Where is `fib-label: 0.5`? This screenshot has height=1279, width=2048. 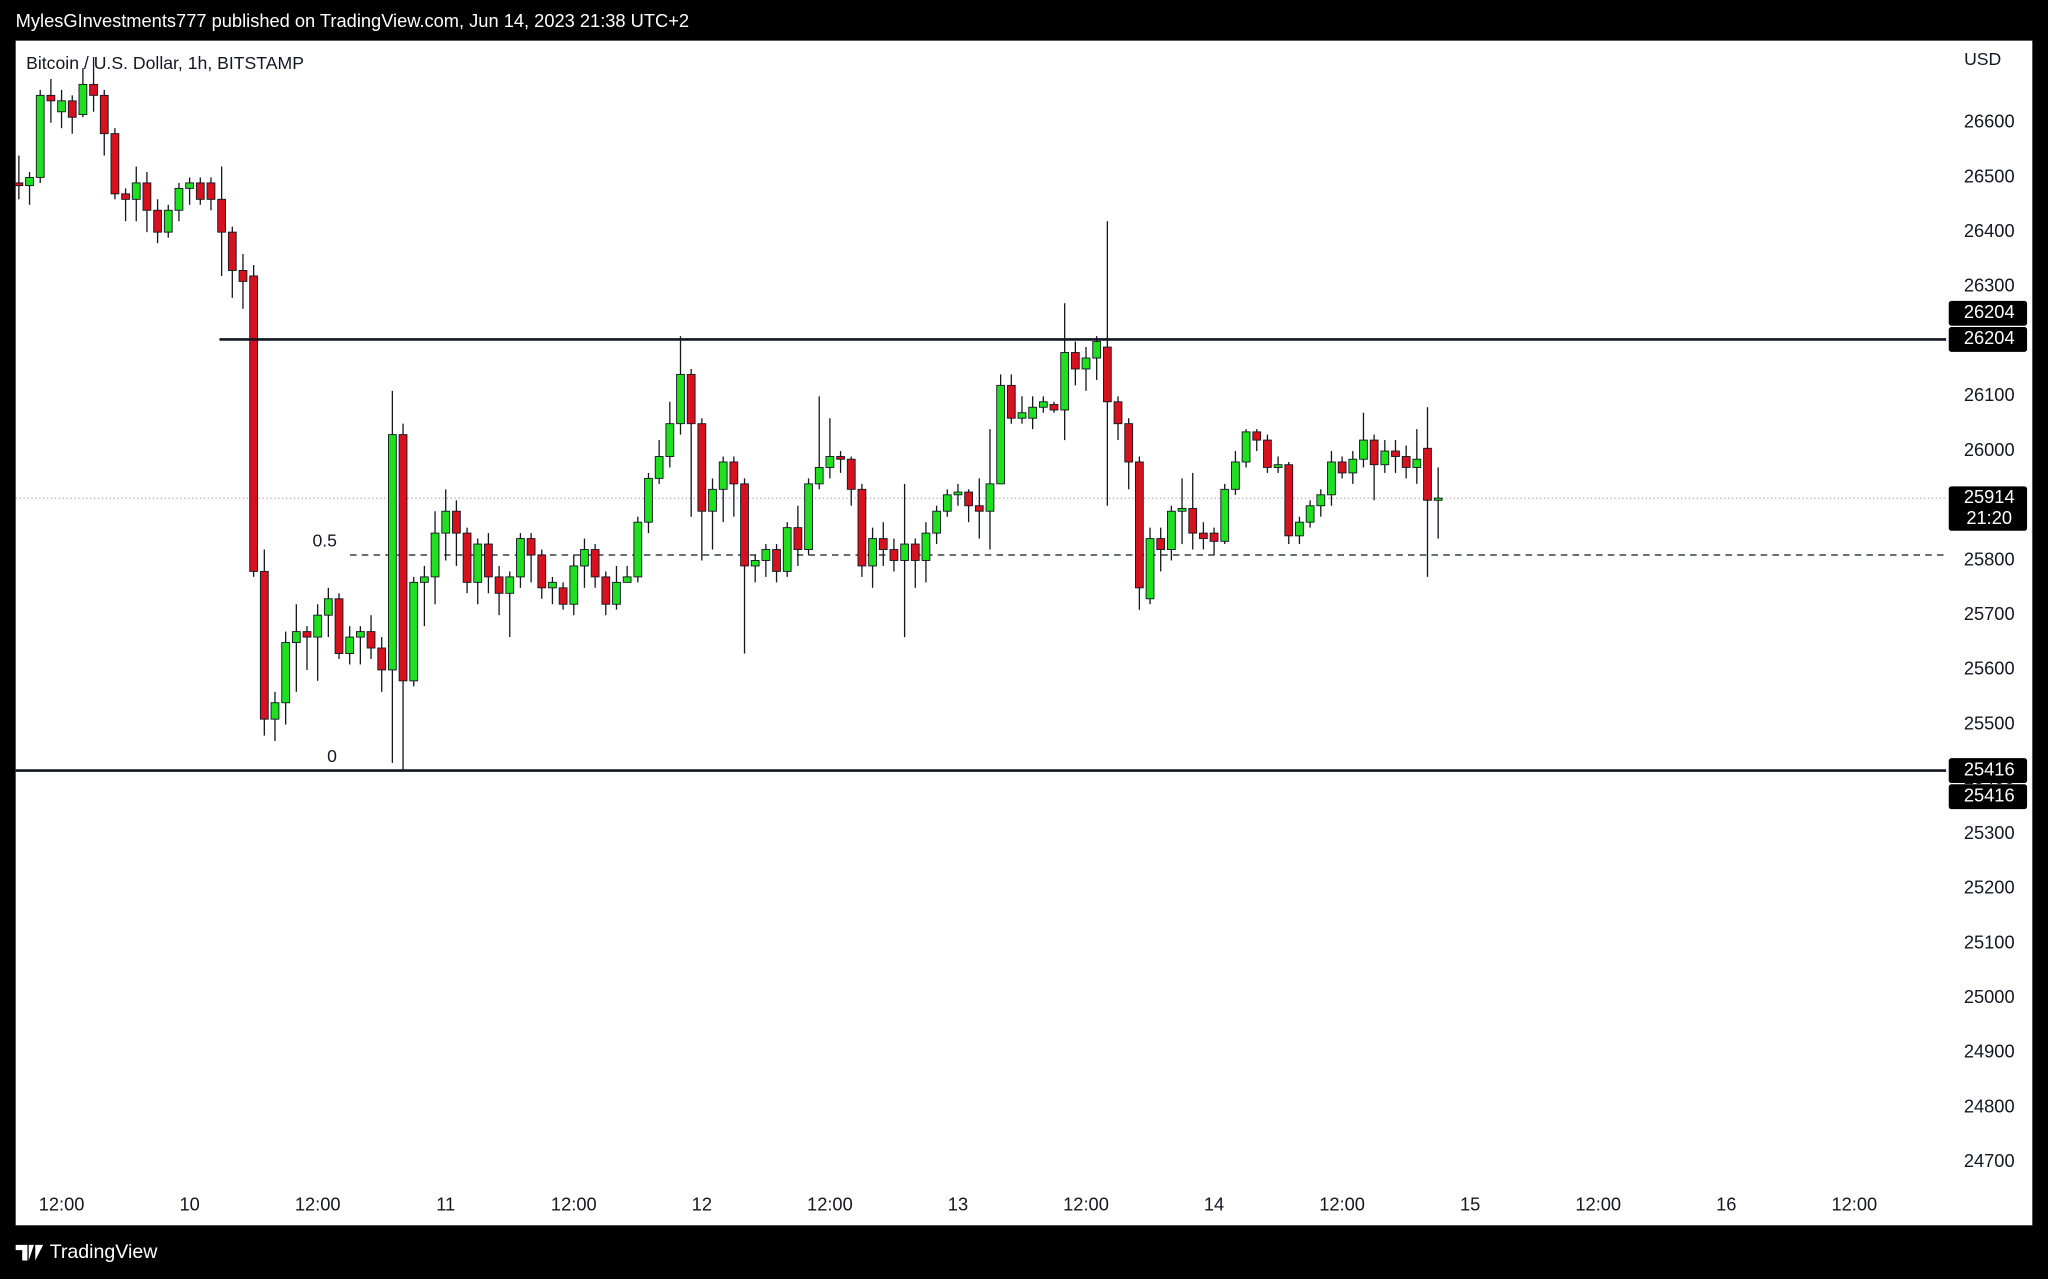
fib-label: 0.5 is located at coordinates (324, 541).